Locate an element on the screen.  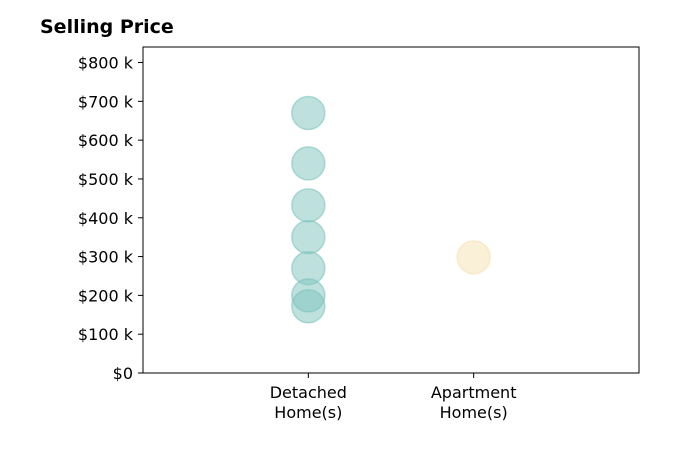
chart-title: Selling Price is located at coordinates (107, 27).